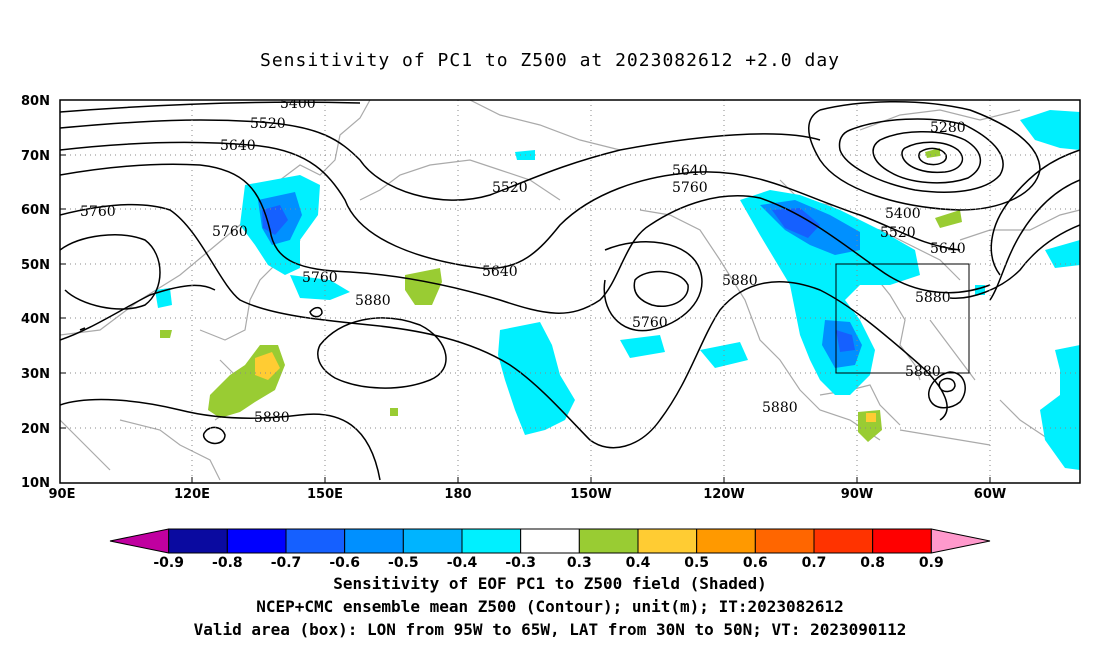  I want to click on shade-hudson-green, so click(948, 219).